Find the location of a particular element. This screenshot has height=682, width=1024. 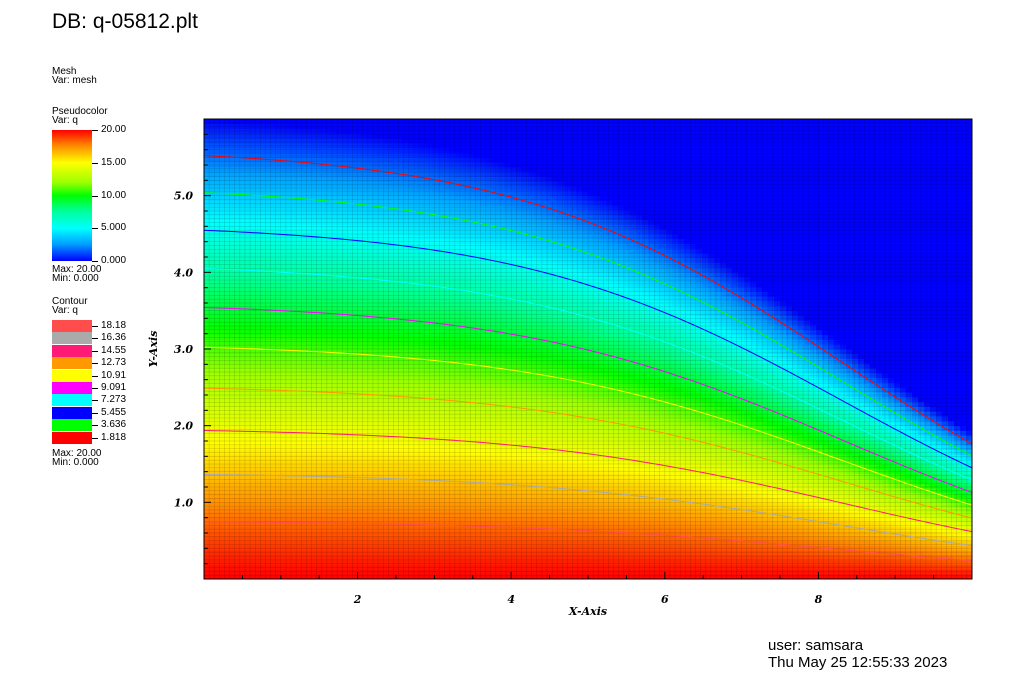

contour-max: Max: 20.00 is located at coordinates (77, 453).